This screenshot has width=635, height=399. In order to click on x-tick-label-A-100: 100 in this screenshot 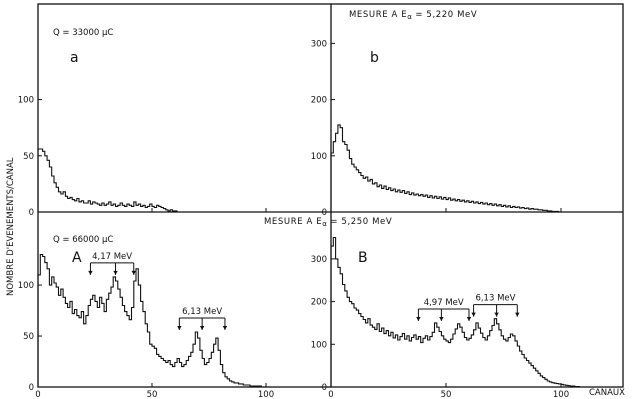, I will do `click(266, 394)`.